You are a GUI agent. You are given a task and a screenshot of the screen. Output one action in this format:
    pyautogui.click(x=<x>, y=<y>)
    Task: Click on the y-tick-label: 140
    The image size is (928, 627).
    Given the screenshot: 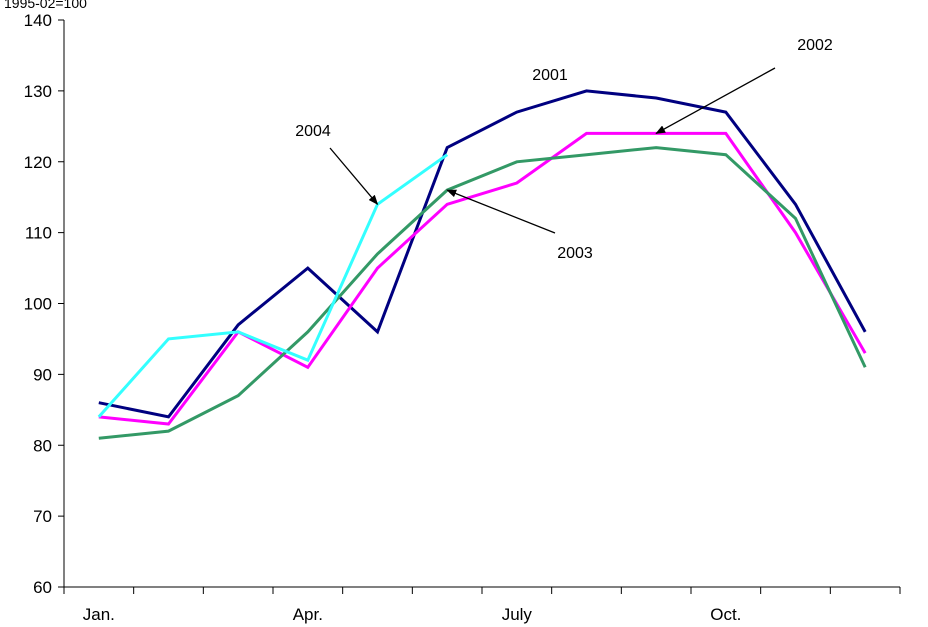 What is the action you would take?
    pyautogui.click(x=38, y=20)
    